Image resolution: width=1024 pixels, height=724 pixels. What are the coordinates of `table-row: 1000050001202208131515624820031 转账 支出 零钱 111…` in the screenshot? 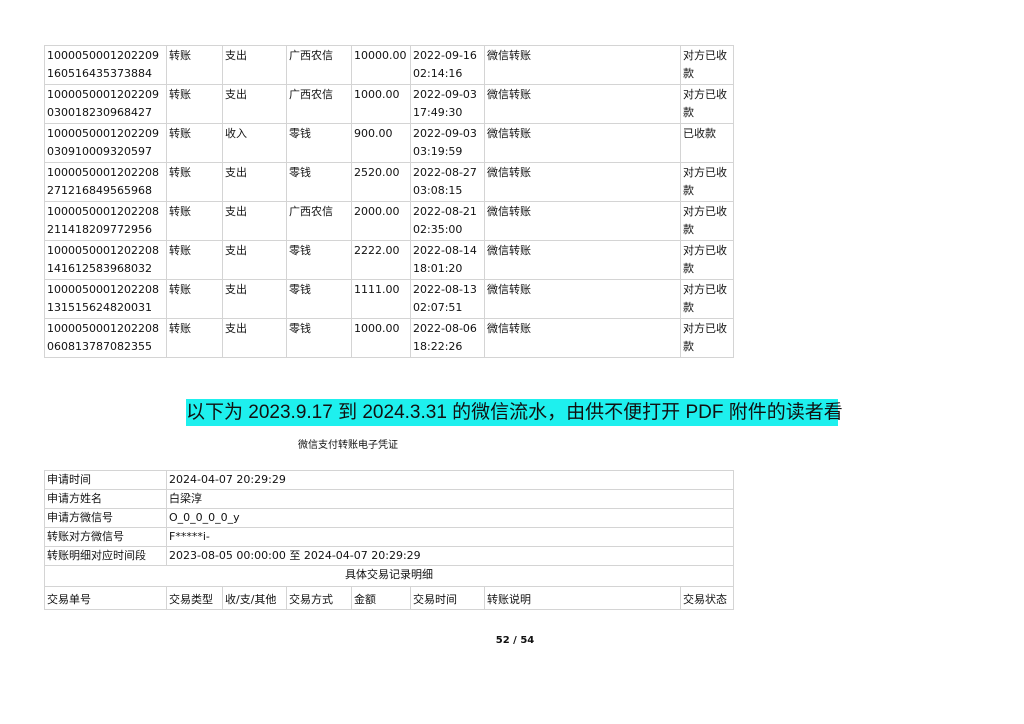 It's located at (389, 299).